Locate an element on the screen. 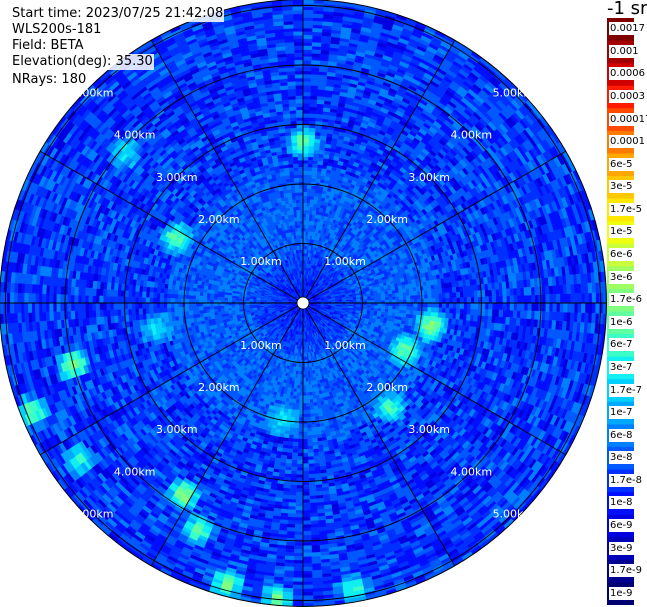  colorbar-label: 0.0006 is located at coordinates (627, 74).